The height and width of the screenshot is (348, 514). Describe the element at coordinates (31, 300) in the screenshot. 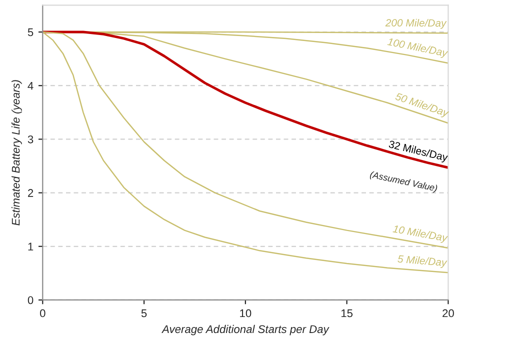

I see `y-tick-label: 0` at that location.